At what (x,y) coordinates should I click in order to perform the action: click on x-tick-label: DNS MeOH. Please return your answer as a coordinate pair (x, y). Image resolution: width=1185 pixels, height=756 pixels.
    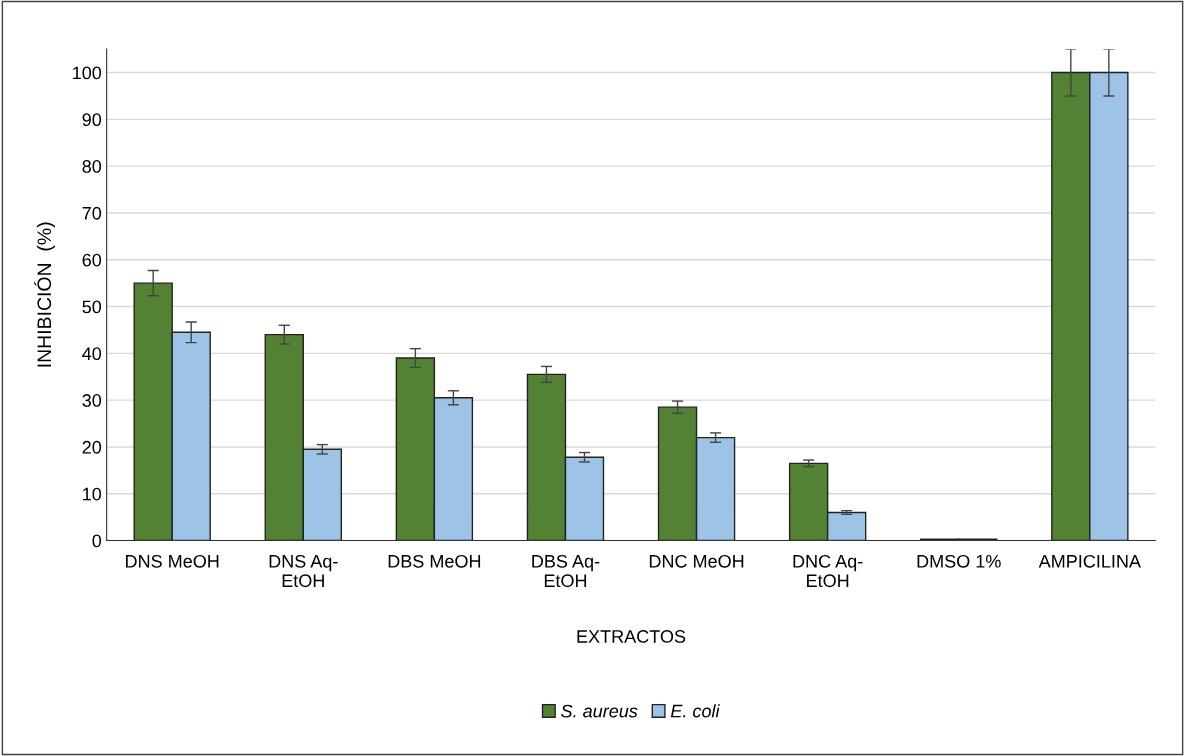
    Looking at the image, I should click on (172, 561).